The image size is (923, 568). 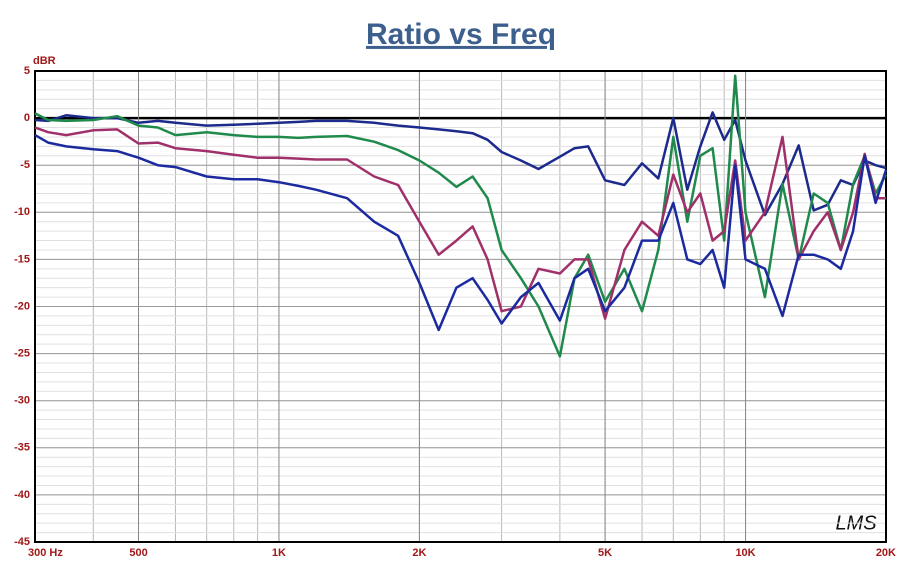 What do you see at coordinates (22, 401) in the screenshot?
I see `y-tick-label: -30` at bounding box center [22, 401].